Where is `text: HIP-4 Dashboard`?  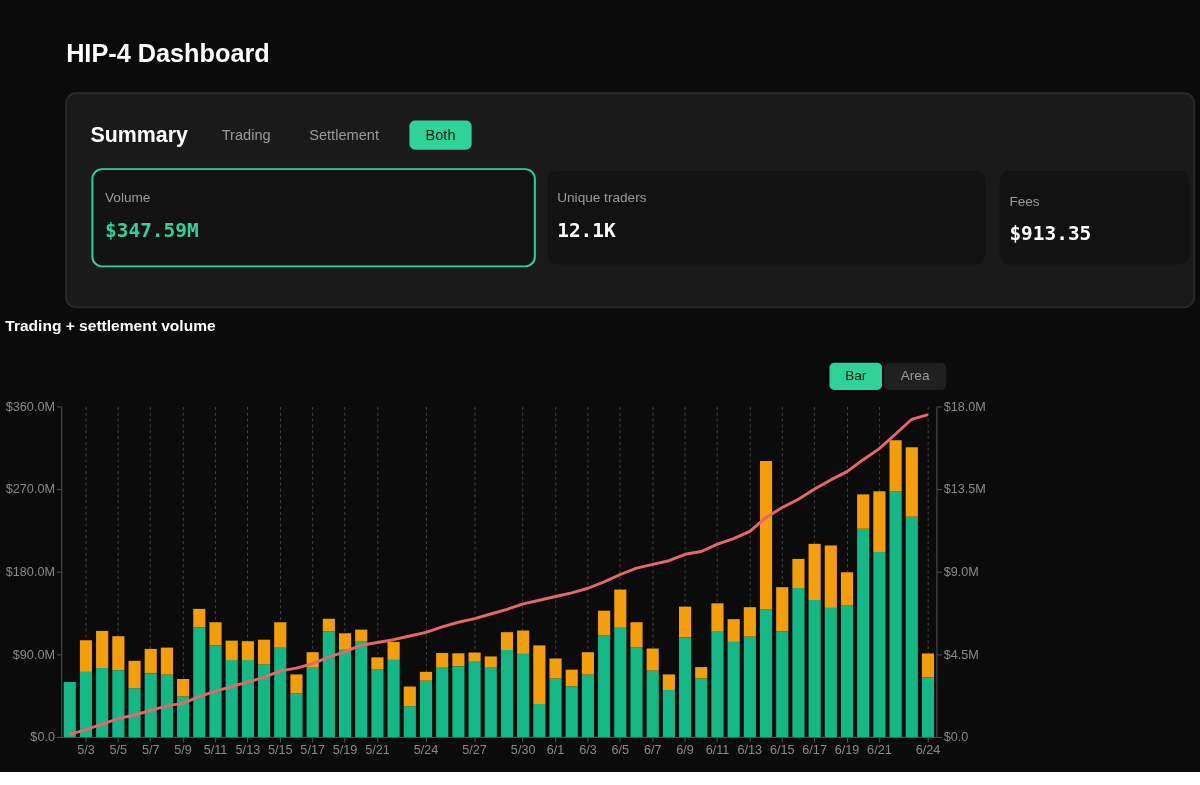
text: HIP-4 Dashboard is located at coordinates (168, 53).